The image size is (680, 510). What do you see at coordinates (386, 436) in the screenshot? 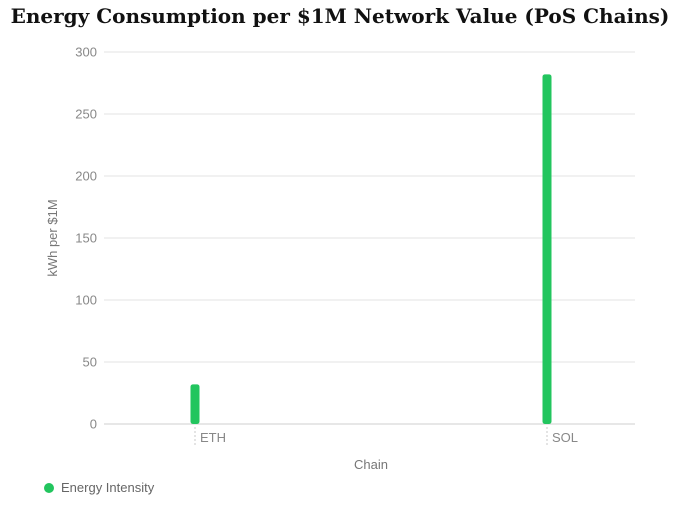
I see `x-tick-labels: ETH SOL` at bounding box center [386, 436].